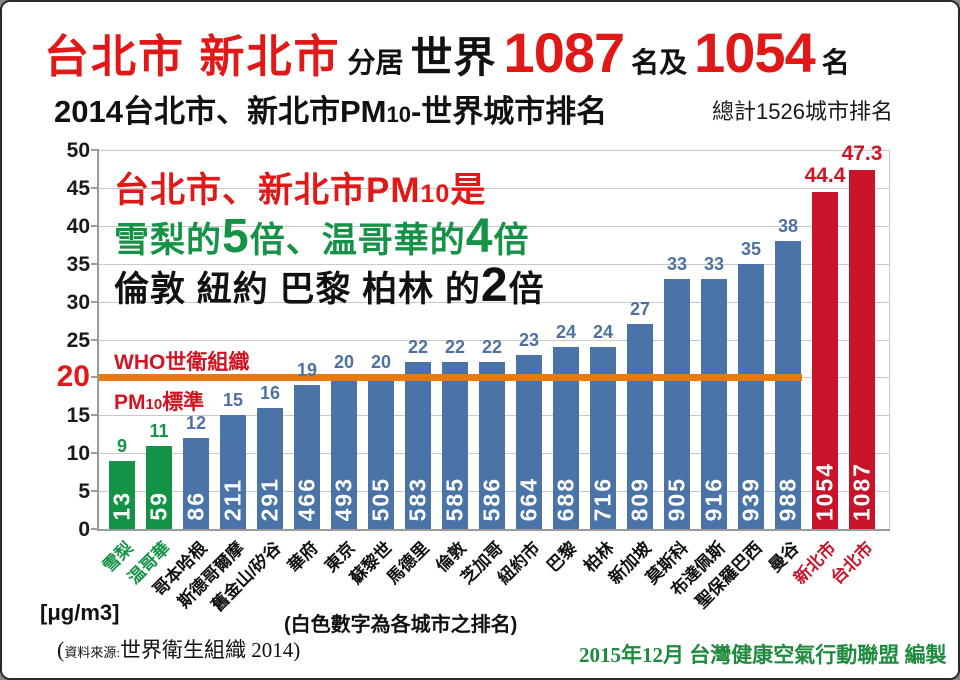 This screenshot has height=680, width=960. I want to click on bar: 211, so click(233, 472).